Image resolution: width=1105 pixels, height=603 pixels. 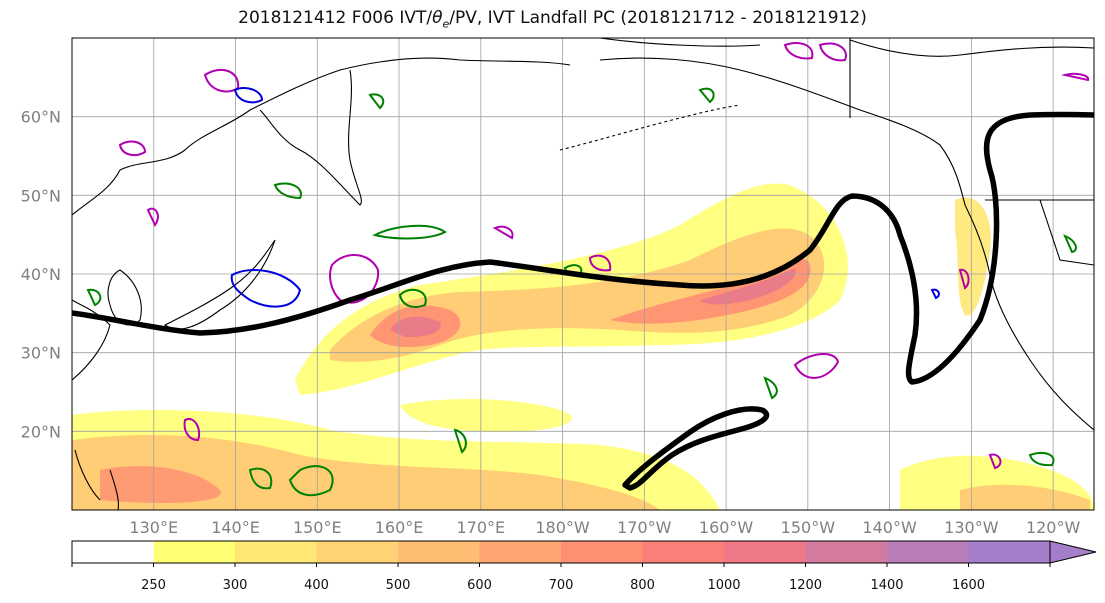 I want to click on colorbar-label: 400, so click(x=316, y=585).